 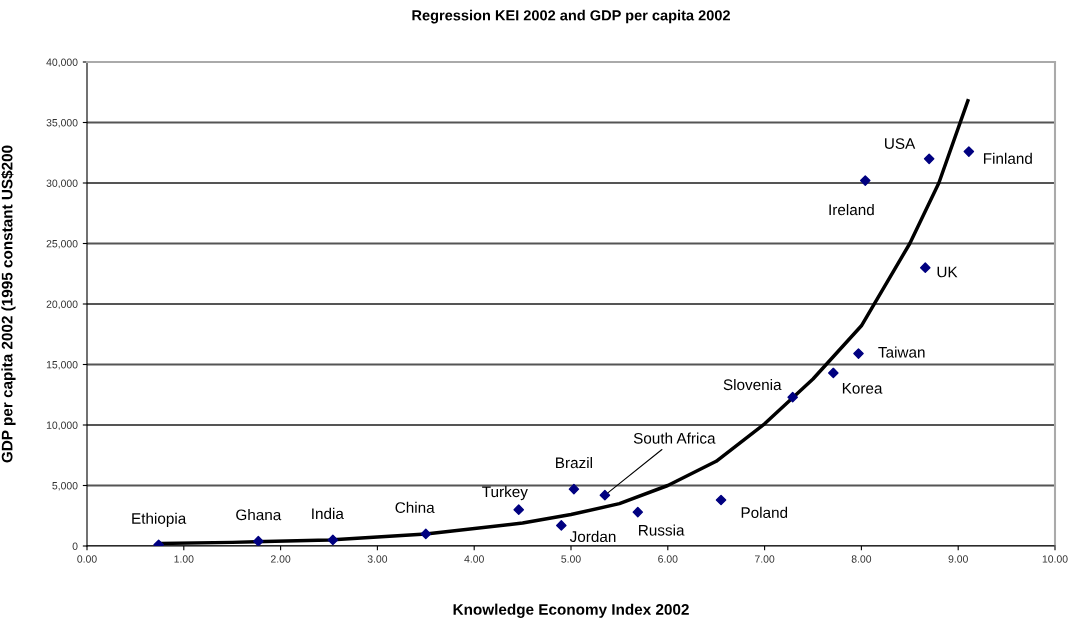 What do you see at coordinates (8, 304) in the screenshot?
I see `y-axis-title: GDP per capita 2002 (1995 constant US$200` at bounding box center [8, 304].